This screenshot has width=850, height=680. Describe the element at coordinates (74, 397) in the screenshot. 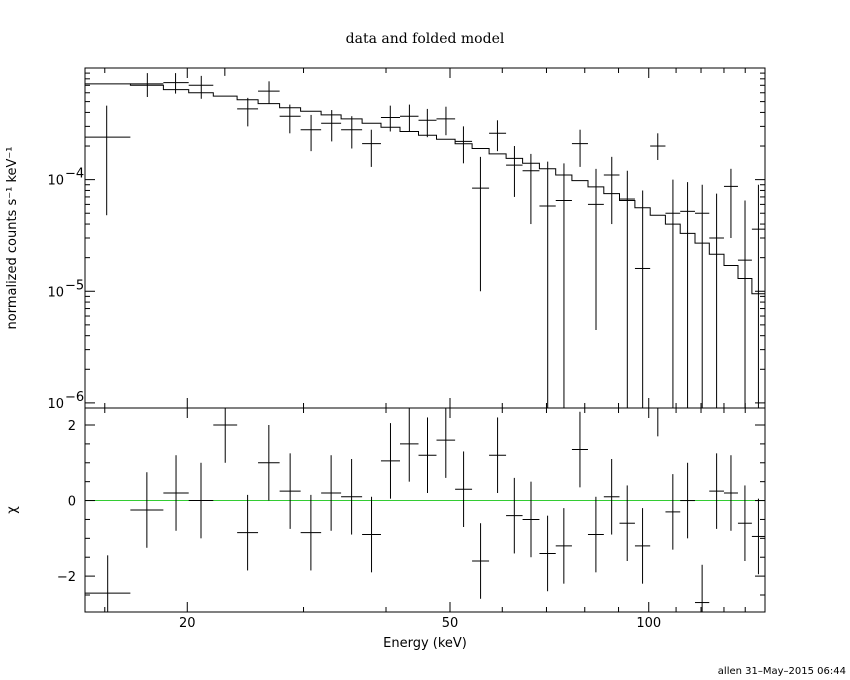

I see `y-tick-exponent: −6` at that location.